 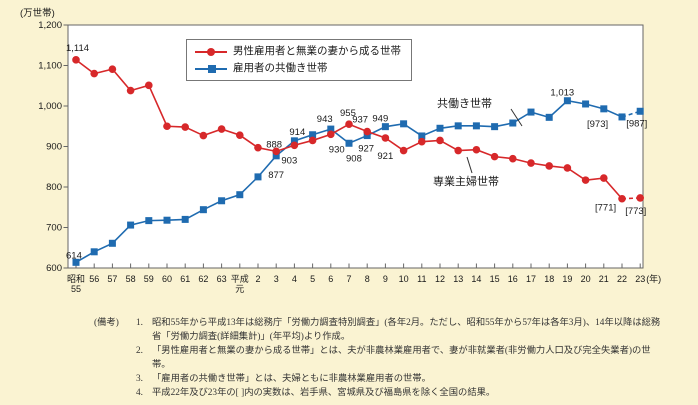 I want to click on y-axis-unit: (万世帯), so click(x=37, y=13).